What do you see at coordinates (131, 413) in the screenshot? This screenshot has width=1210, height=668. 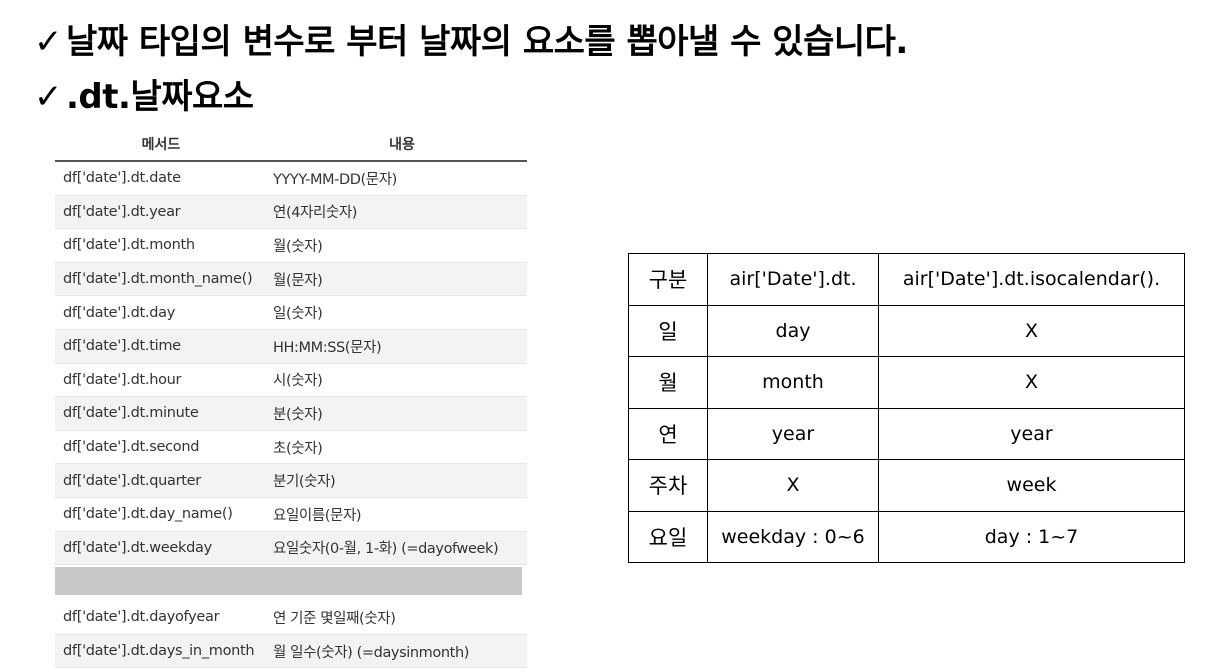 I see `method-cell: df['date'].dt.minute` at bounding box center [131, 413].